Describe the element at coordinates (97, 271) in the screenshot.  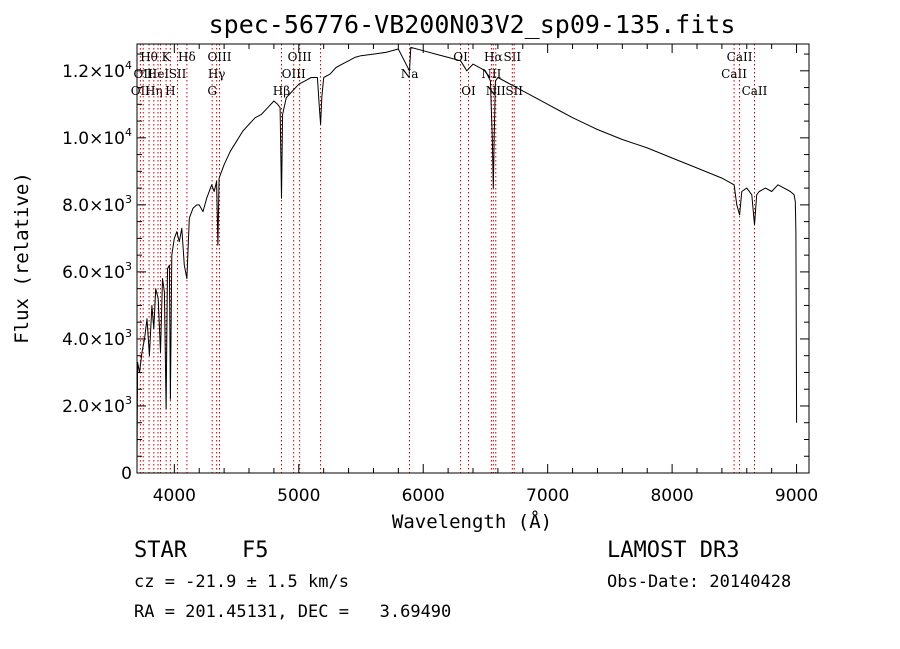
I see `y-tick-label: 6.0×10³` at that location.